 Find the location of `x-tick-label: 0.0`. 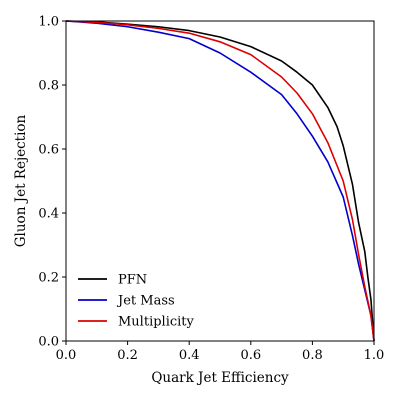

x-tick-label: 0.0 is located at coordinates (66, 355).